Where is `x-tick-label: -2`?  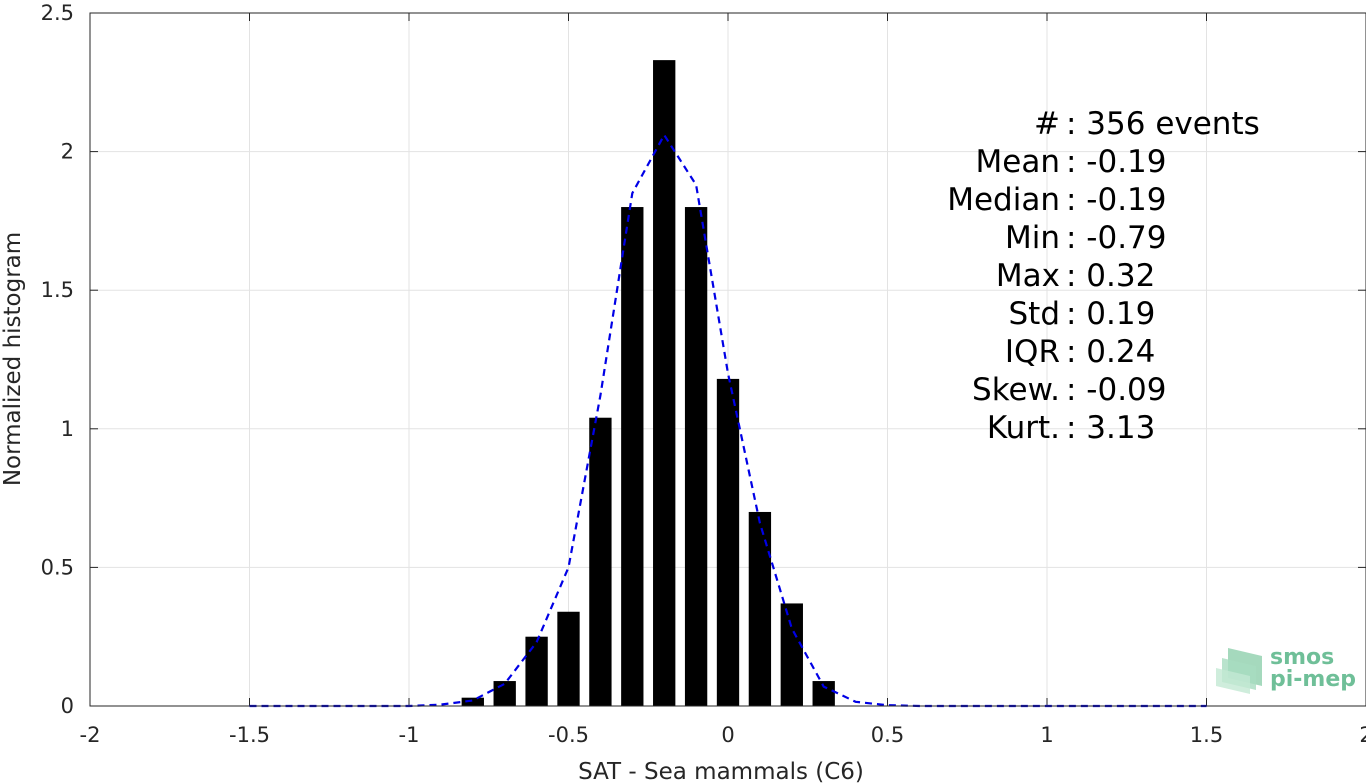
x-tick-label: -2 is located at coordinates (90, 735).